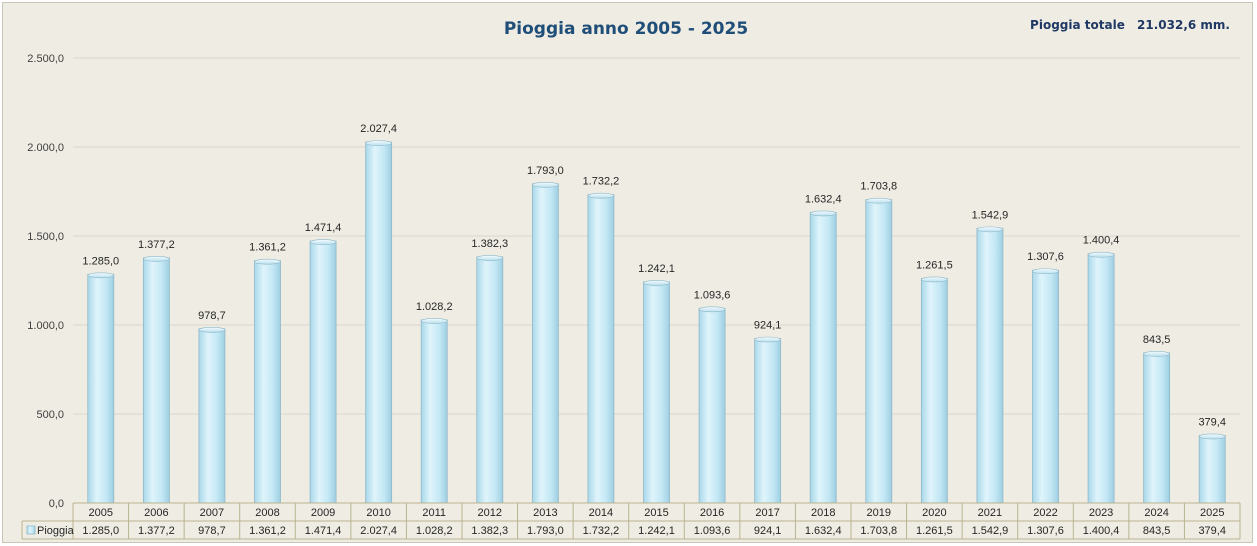  What do you see at coordinates (601, 531) in the screenshot?
I see `table-value: 1.732,2` at bounding box center [601, 531].